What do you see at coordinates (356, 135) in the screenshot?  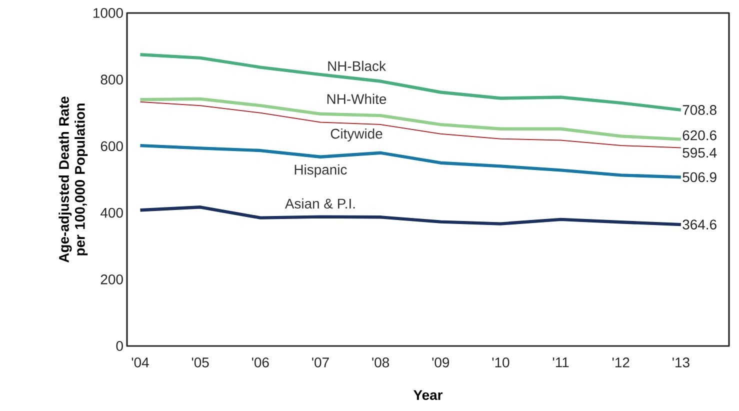 I see `series-label: Citywide` at bounding box center [356, 135].